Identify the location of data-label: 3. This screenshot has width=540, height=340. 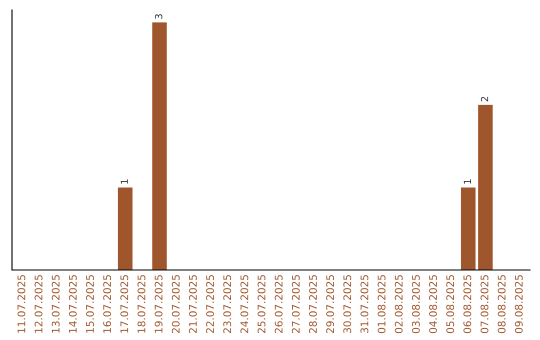
(158, 16).